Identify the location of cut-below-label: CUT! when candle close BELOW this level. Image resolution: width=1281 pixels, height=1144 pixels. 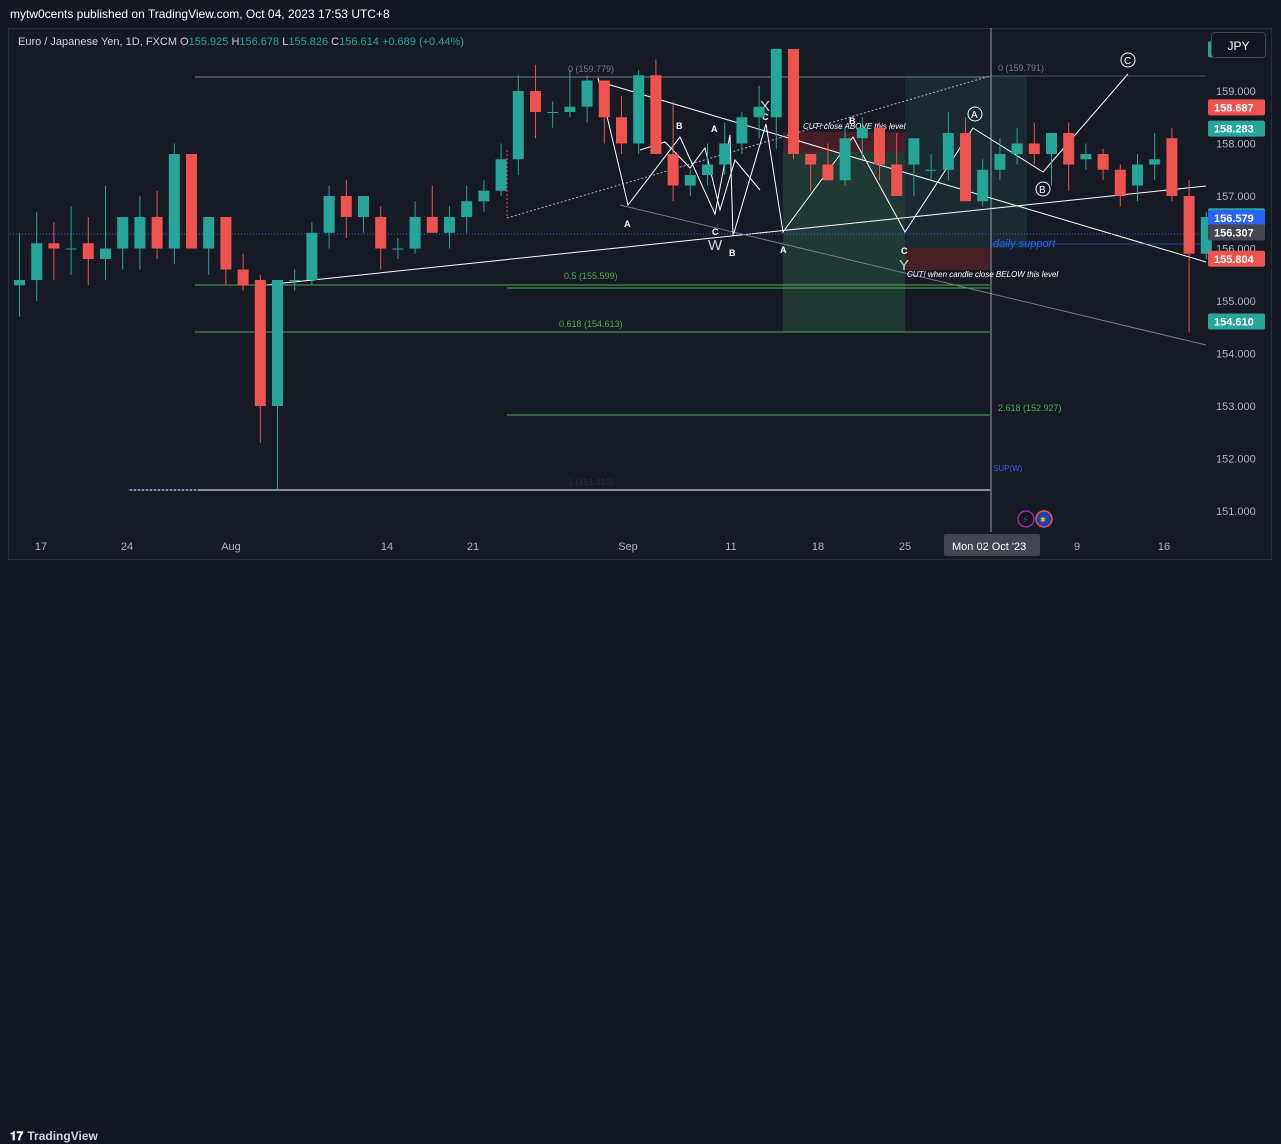
(982, 274).